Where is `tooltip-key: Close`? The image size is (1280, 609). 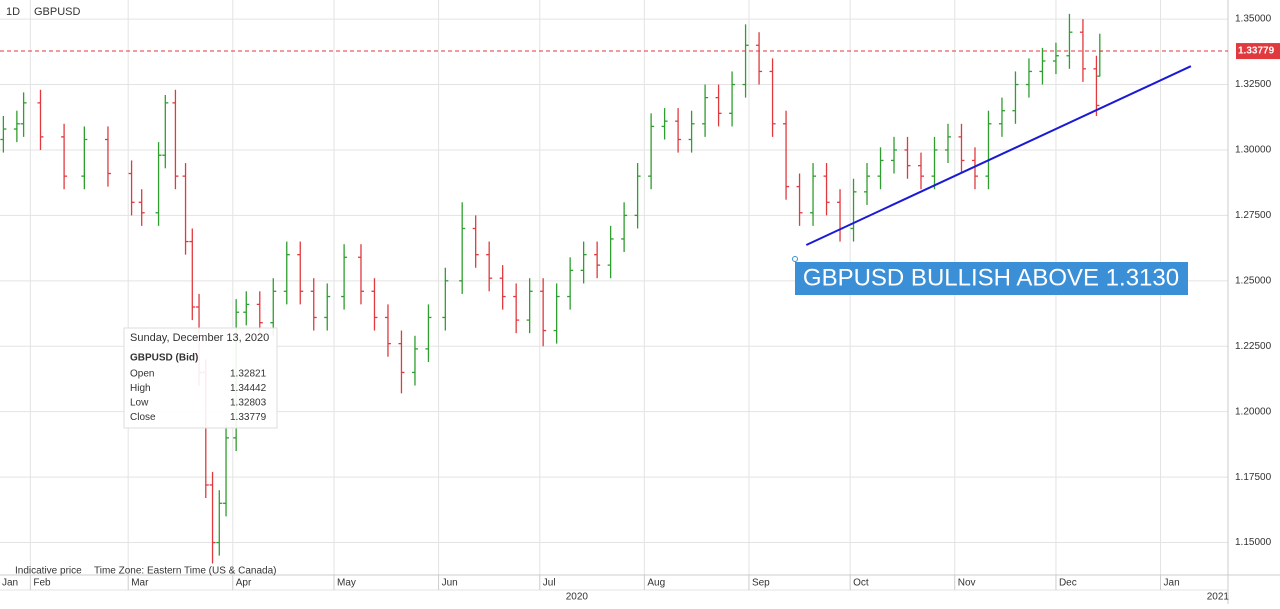 tooltip-key: Close is located at coordinates (143, 417).